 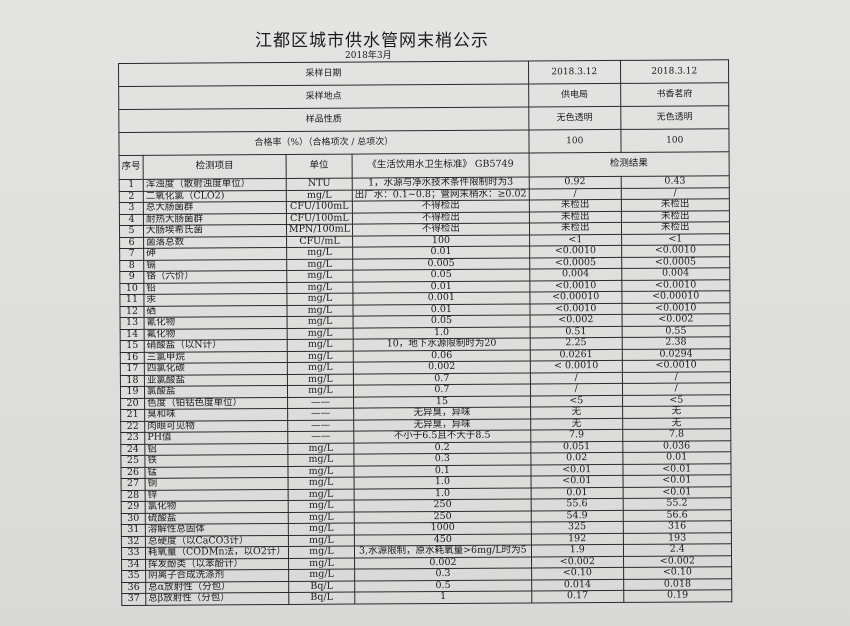 I want to click on cell-item: 菌落总数, so click(x=215, y=242).